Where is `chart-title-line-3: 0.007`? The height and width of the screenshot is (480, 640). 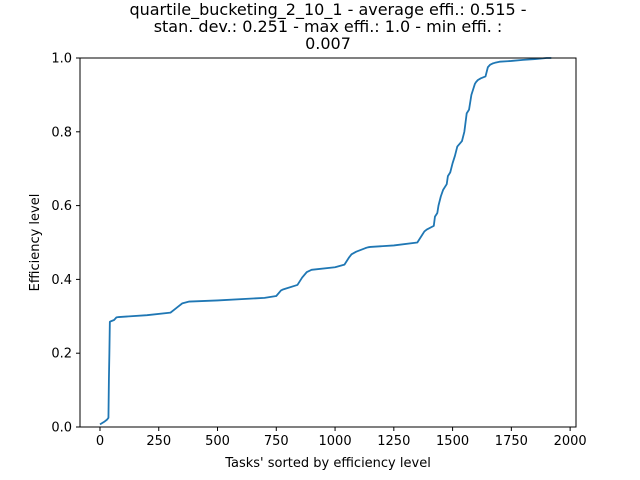 chart-title-line-3: 0.007 is located at coordinates (328, 43).